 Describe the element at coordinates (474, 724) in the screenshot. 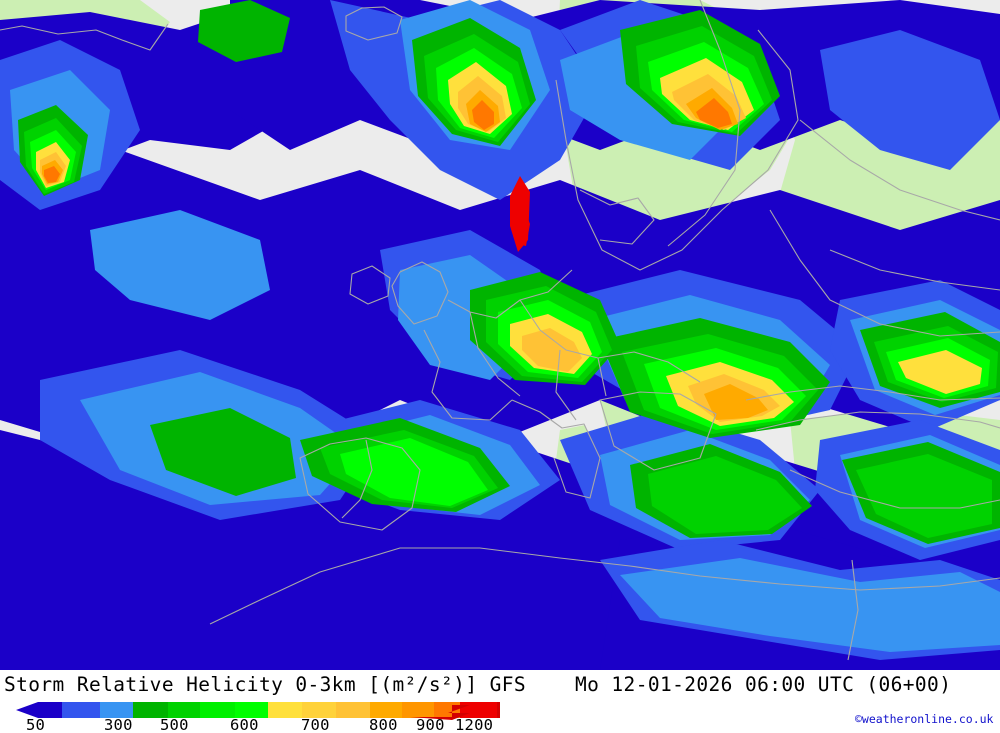

I see `colorbar-tick-1200: 1200` at that location.